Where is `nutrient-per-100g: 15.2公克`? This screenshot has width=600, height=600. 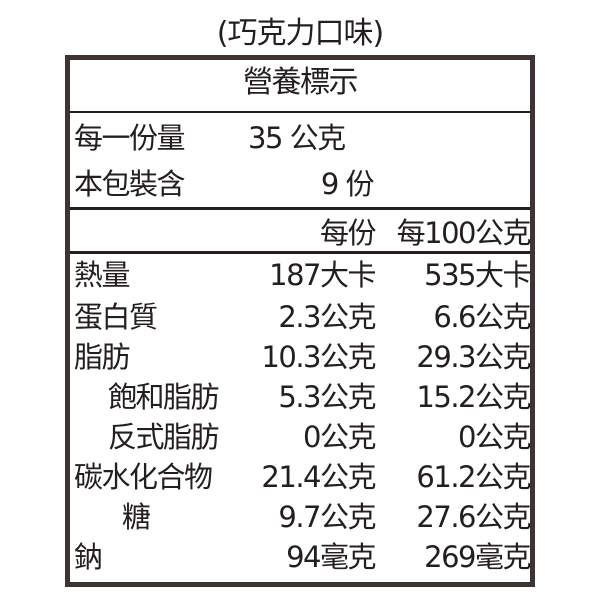
nutrient-per-100g: 15.2公克 is located at coordinates (473, 397).